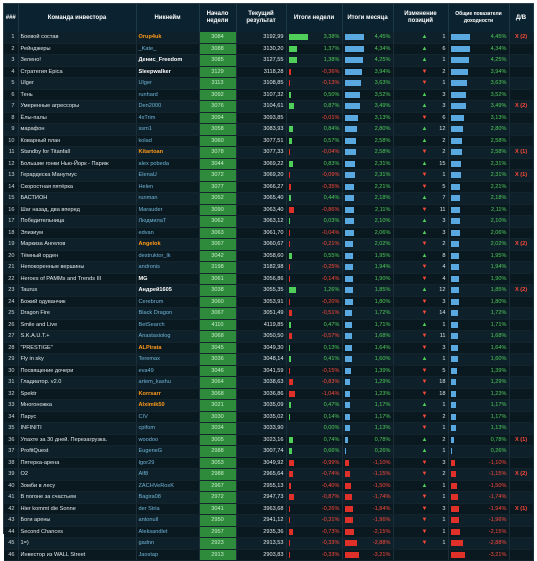  I want to click on arrow-down-icon: ▼, so click(427, 175).